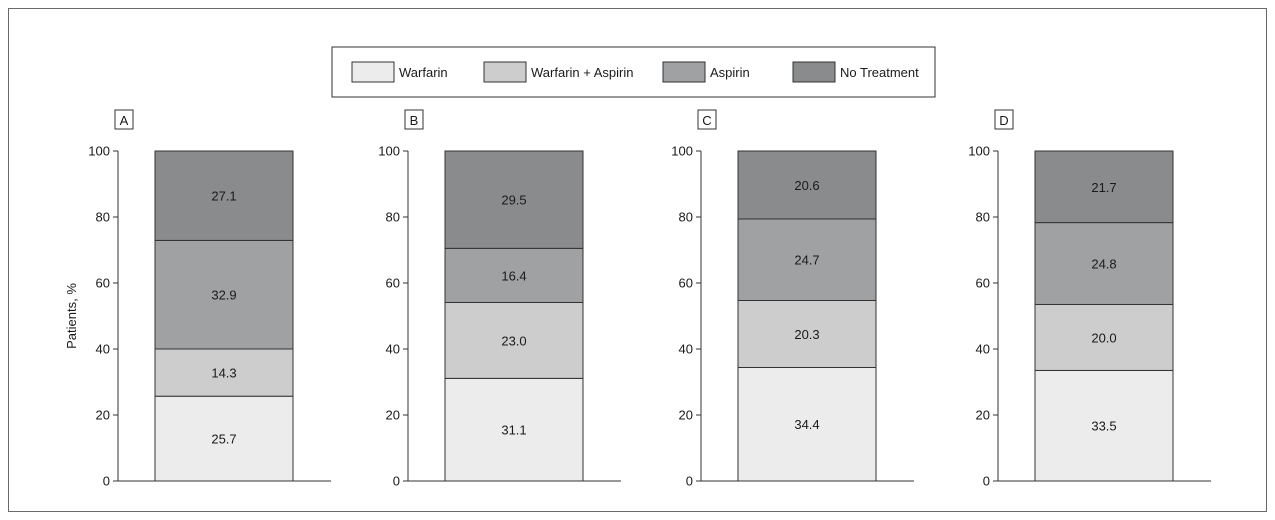  Describe the element at coordinates (879, 72) in the screenshot. I see `legend-label: No Treatment` at that location.